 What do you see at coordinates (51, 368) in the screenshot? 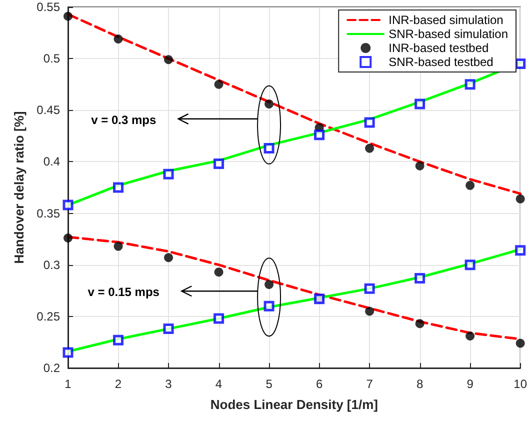
I see `y-tick-label: 0.2` at bounding box center [51, 368].